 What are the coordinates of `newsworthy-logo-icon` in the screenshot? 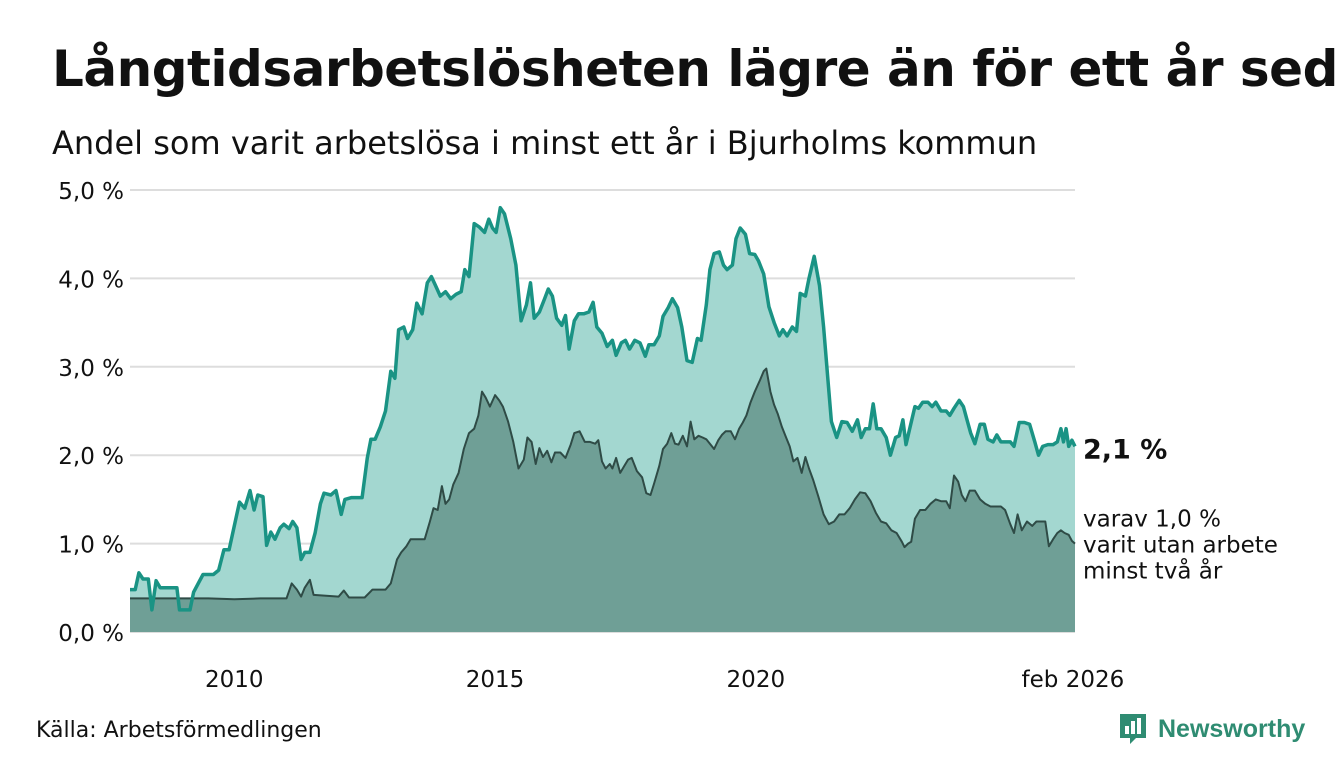 It's located at (1133, 729).